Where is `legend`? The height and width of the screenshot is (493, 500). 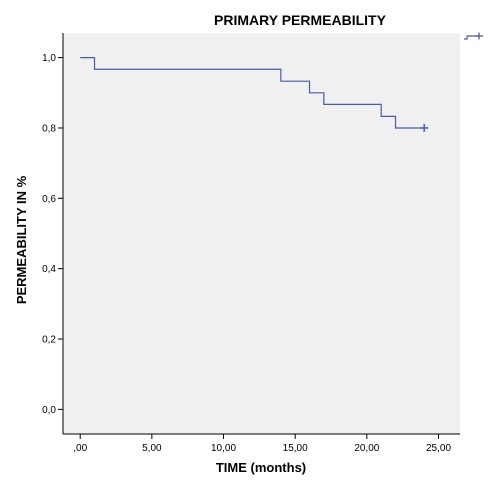 legend is located at coordinates (473, 36).